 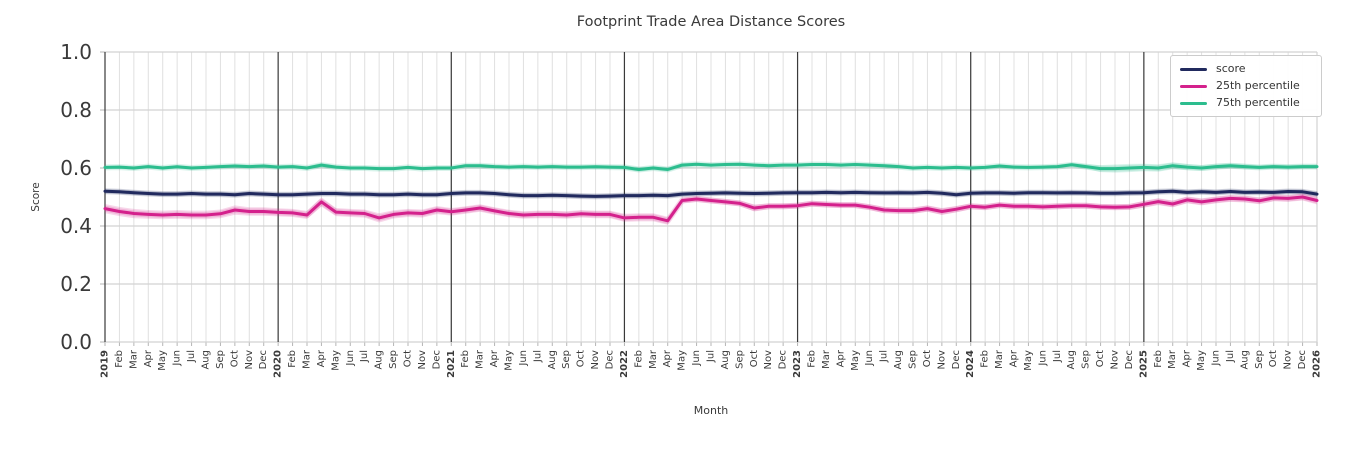 I want to click on svg-text: 2026, so click(x=1317, y=364).